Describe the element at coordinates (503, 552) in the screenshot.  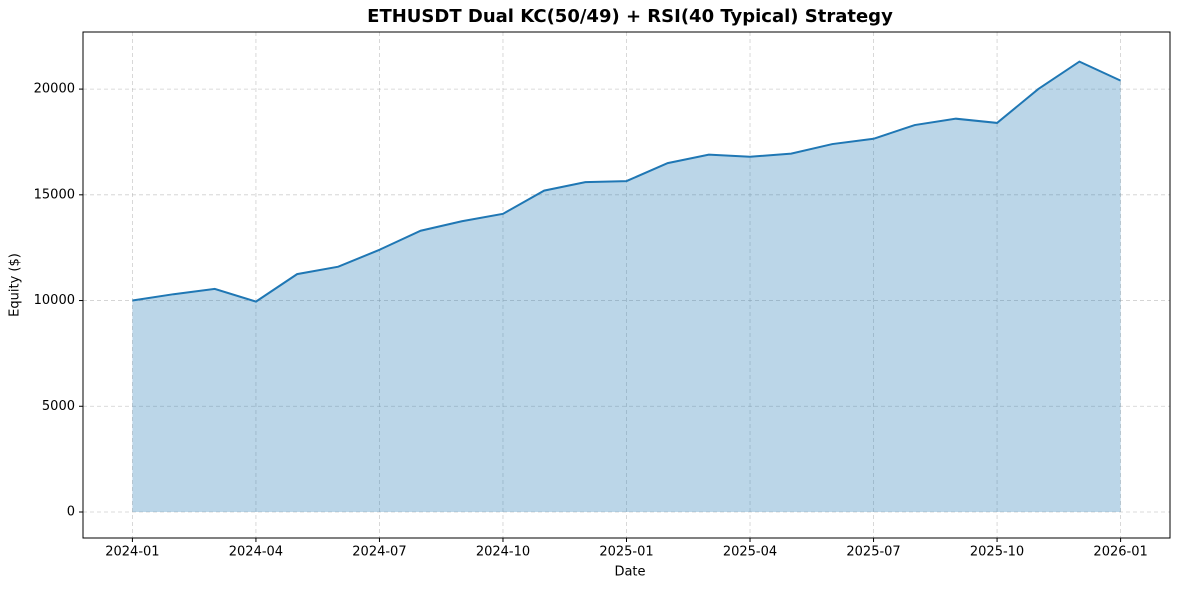
I see `x-tick-label: 2024-10` at that location.